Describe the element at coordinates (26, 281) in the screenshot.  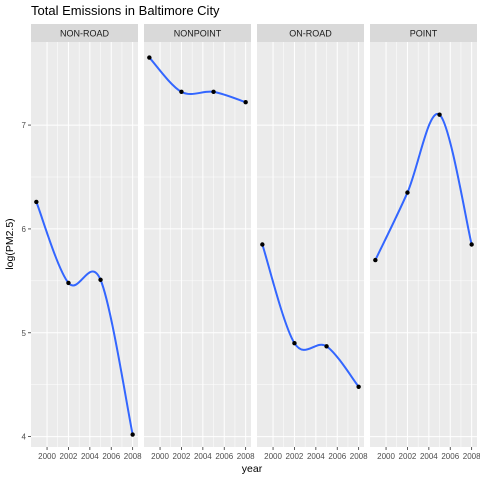
I see `y-axis: 4 5 6 7` at that location.